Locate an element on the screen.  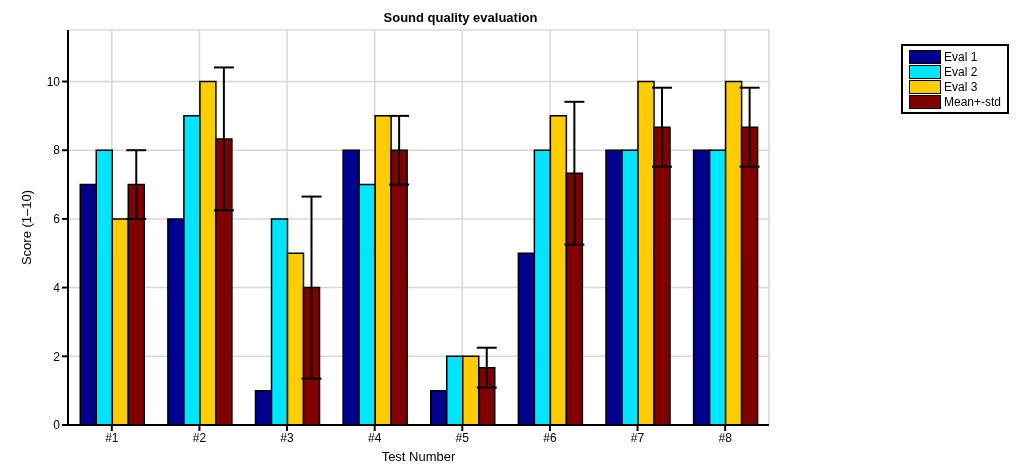
y-tick-label: 10 is located at coordinates (53, 81).